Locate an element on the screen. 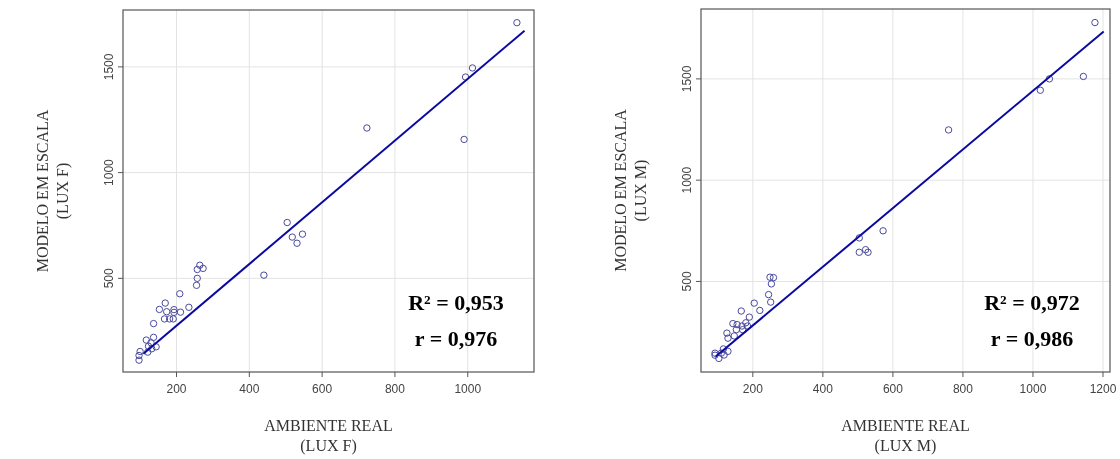 The height and width of the screenshot is (459, 1120). x-tick-label: 1200 is located at coordinates (1103, 389).